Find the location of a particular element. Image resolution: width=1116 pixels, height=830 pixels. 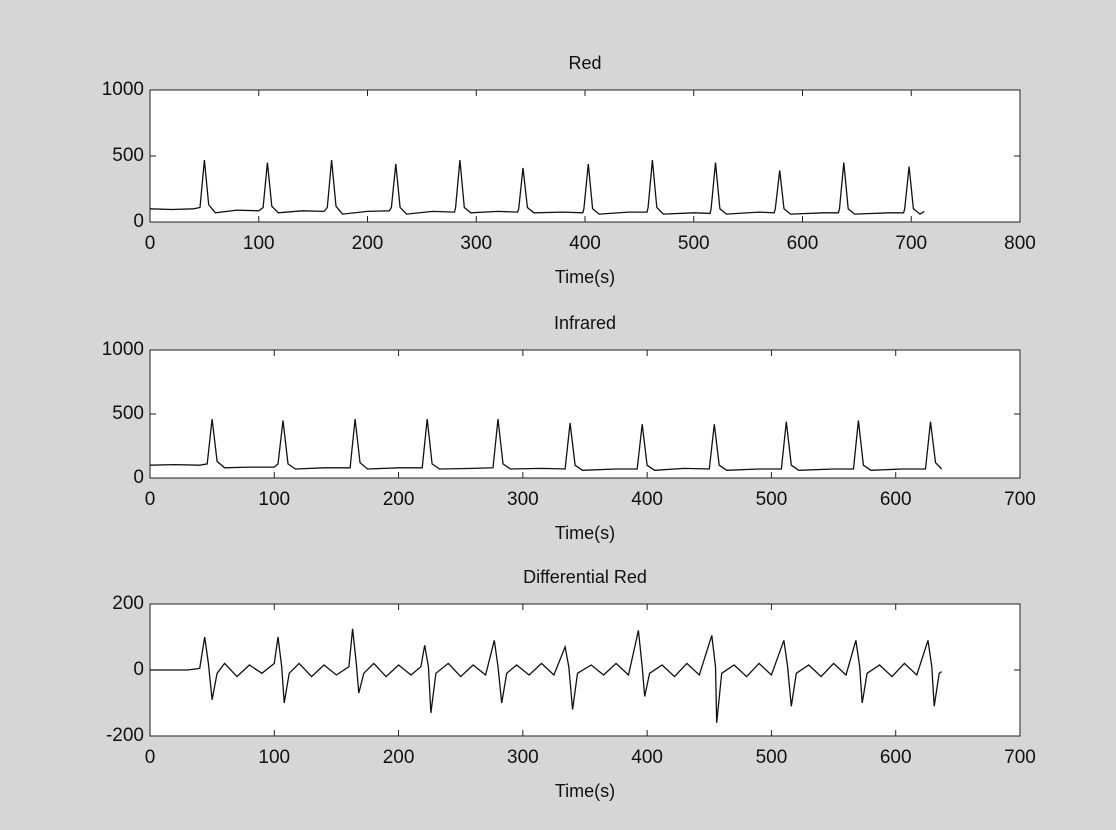

chart-title: Red is located at coordinates (584, 63).